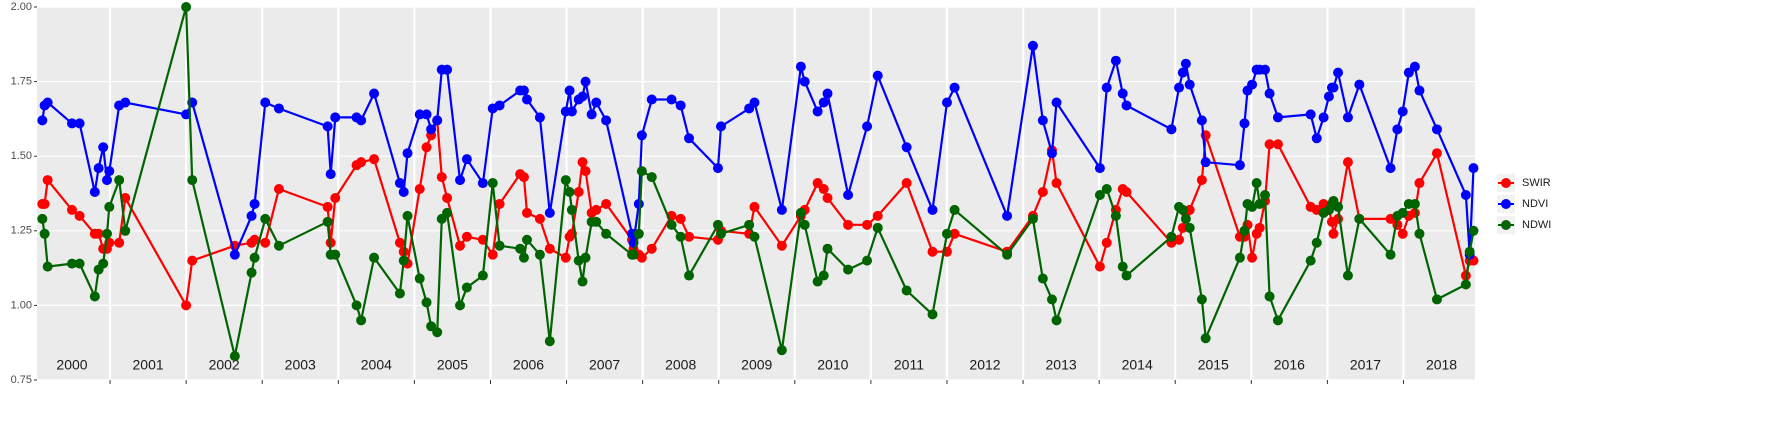  I want to click on year-label: 2015, so click(1213, 365).